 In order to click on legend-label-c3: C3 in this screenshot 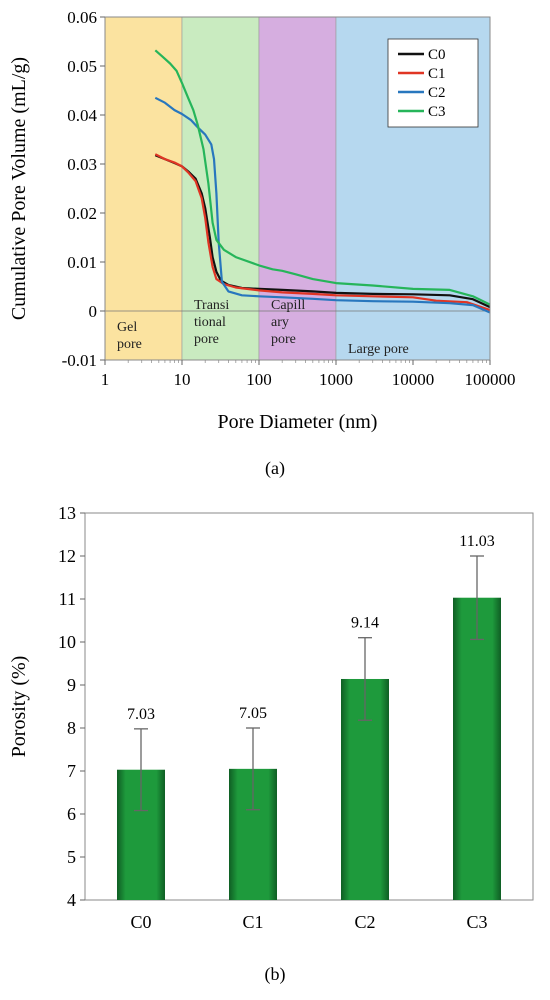, I will do `click(437, 112)`.